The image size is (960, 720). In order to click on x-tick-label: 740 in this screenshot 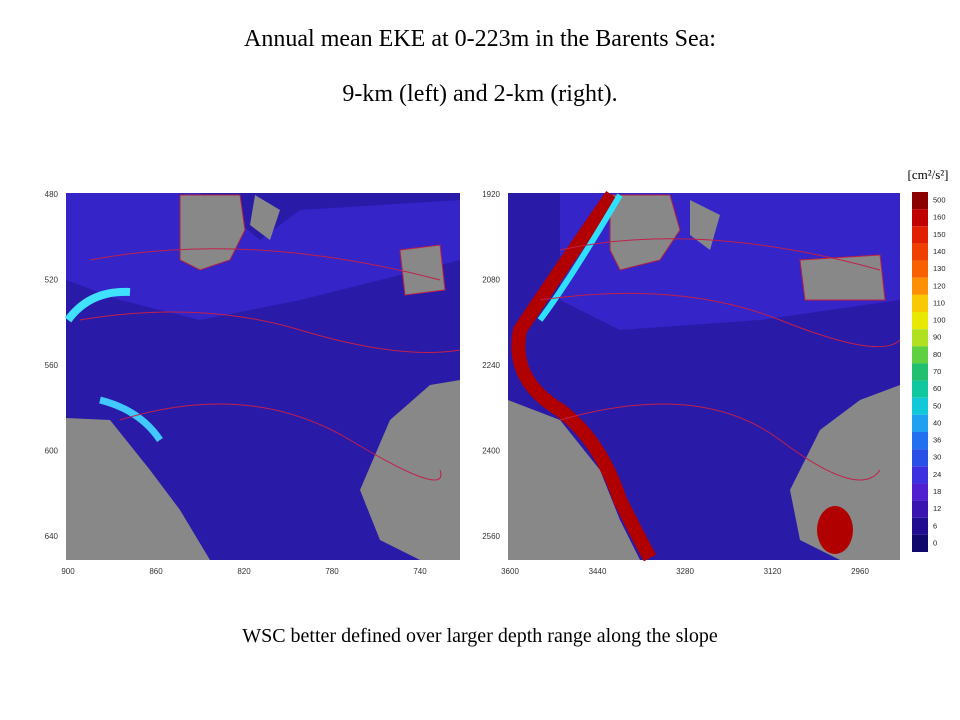, I will do `click(420, 571)`.